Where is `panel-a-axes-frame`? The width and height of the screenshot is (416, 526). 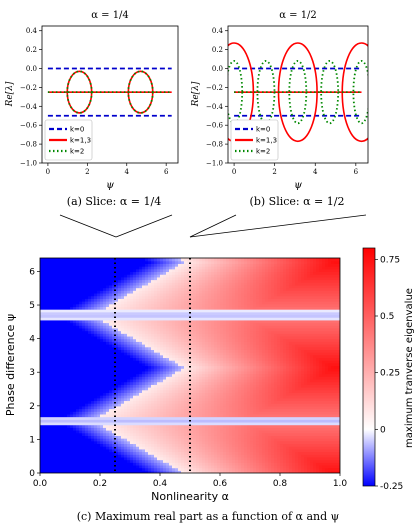
panel-a-axes-frame is located at coordinates (110, 94).